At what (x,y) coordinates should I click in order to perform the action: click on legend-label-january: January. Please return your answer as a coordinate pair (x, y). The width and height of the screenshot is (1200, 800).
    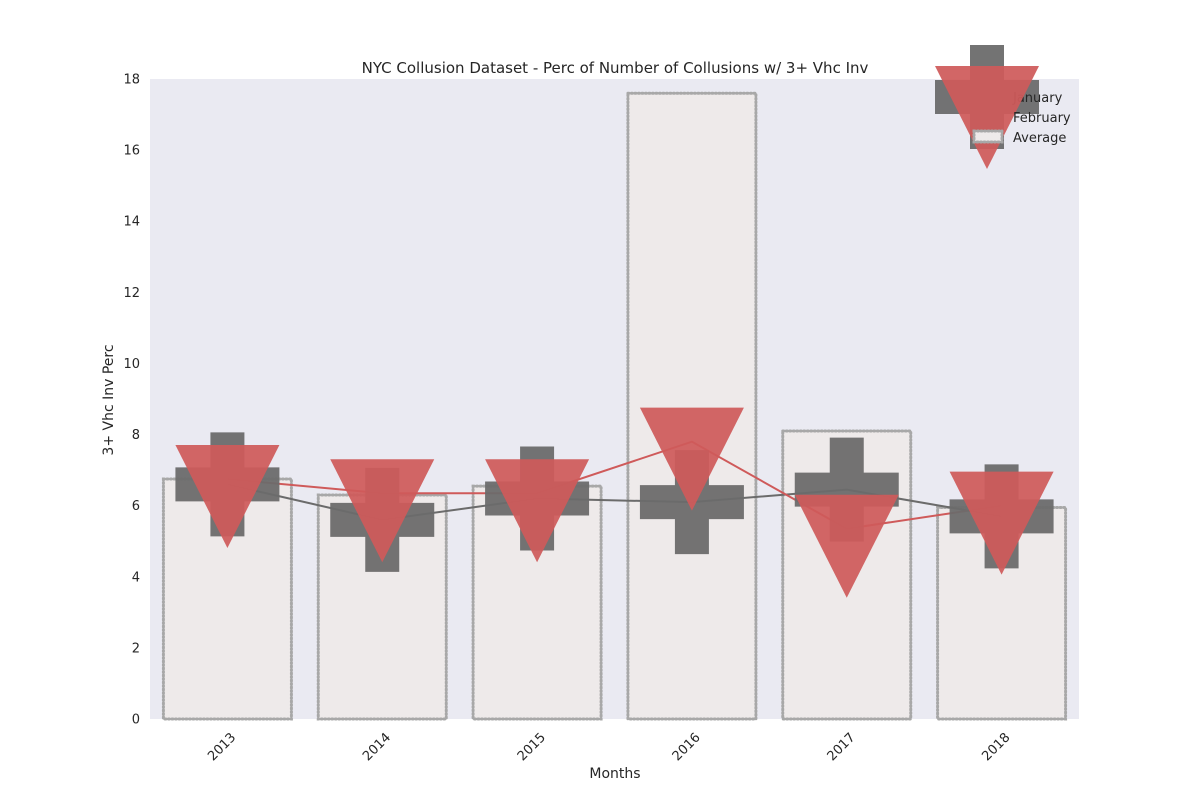
    Looking at the image, I should click on (1037, 98).